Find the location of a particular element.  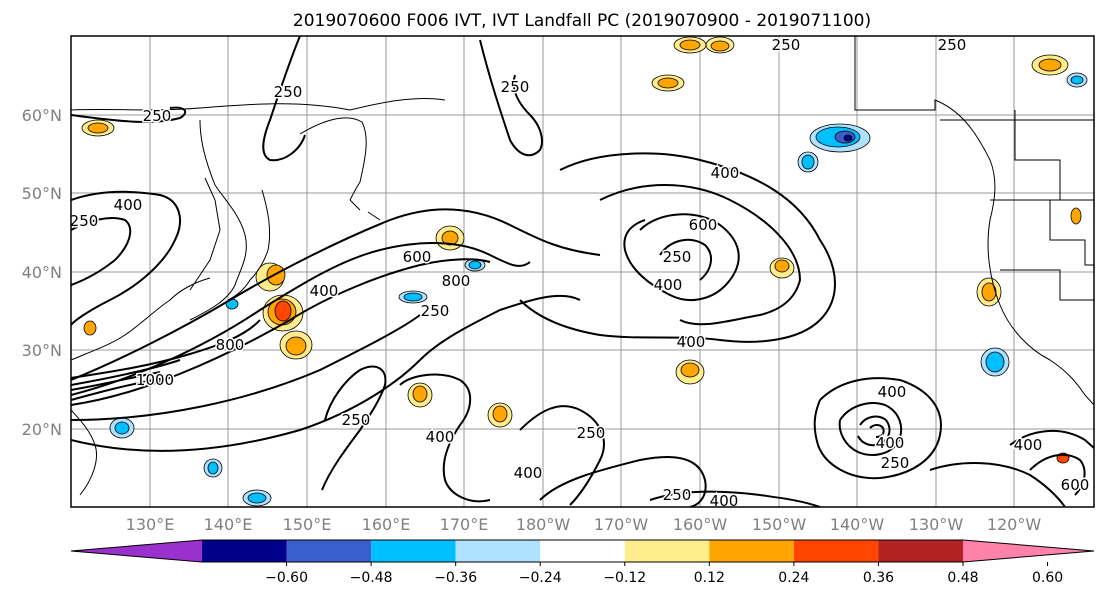

lon-label: 130°W is located at coordinates (936, 524).